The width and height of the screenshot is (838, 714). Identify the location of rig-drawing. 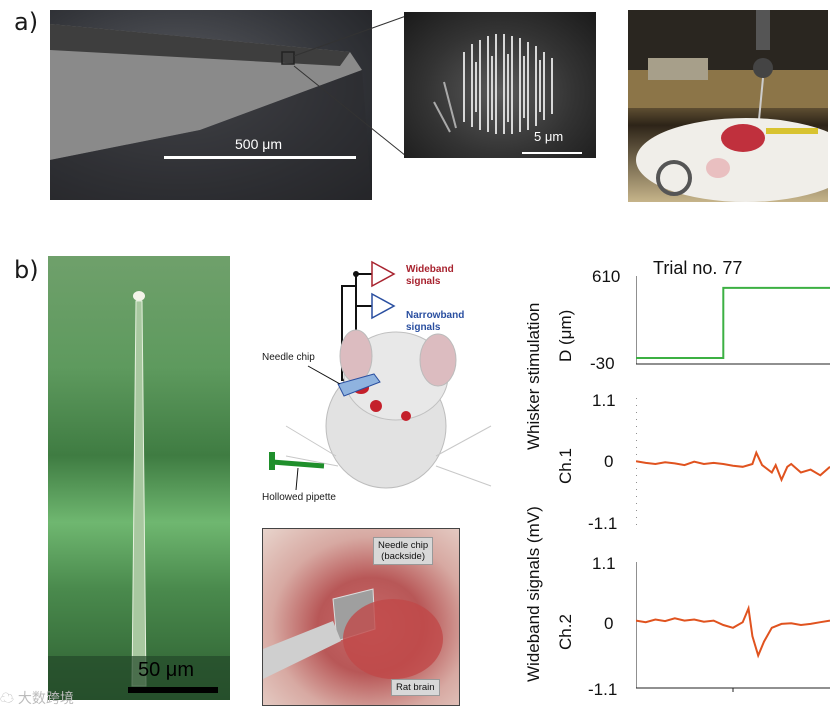
(728, 106).